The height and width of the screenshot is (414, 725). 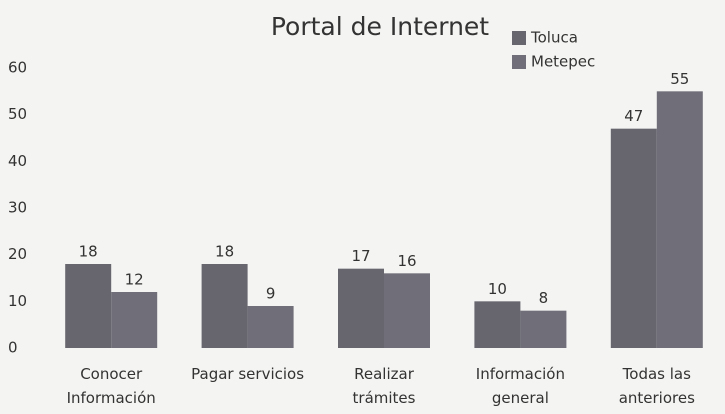 What do you see at coordinates (17, 161) in the screenshot?
I see `y-tick-label: 40` at bounding box center [17, 161].